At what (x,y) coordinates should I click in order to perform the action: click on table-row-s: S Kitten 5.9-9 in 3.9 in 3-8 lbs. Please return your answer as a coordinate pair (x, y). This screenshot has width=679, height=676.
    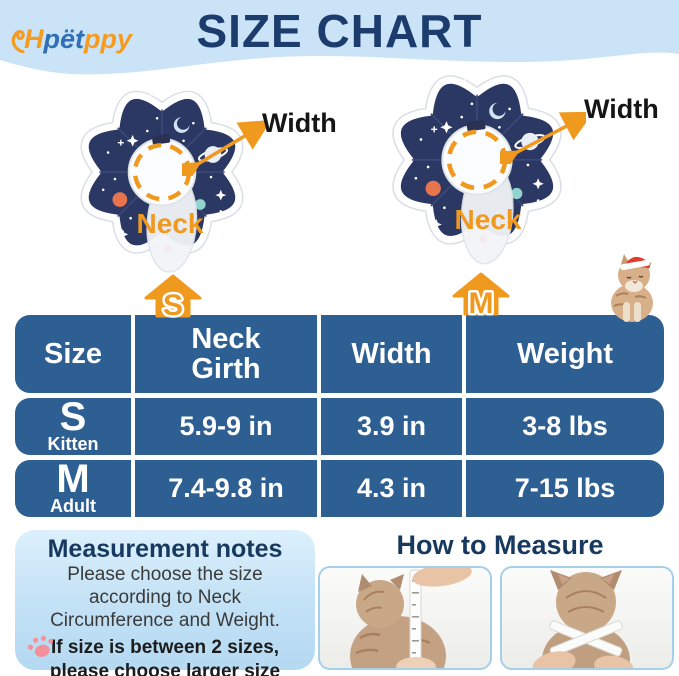
    Looking at the image, I should click on (339, 425).